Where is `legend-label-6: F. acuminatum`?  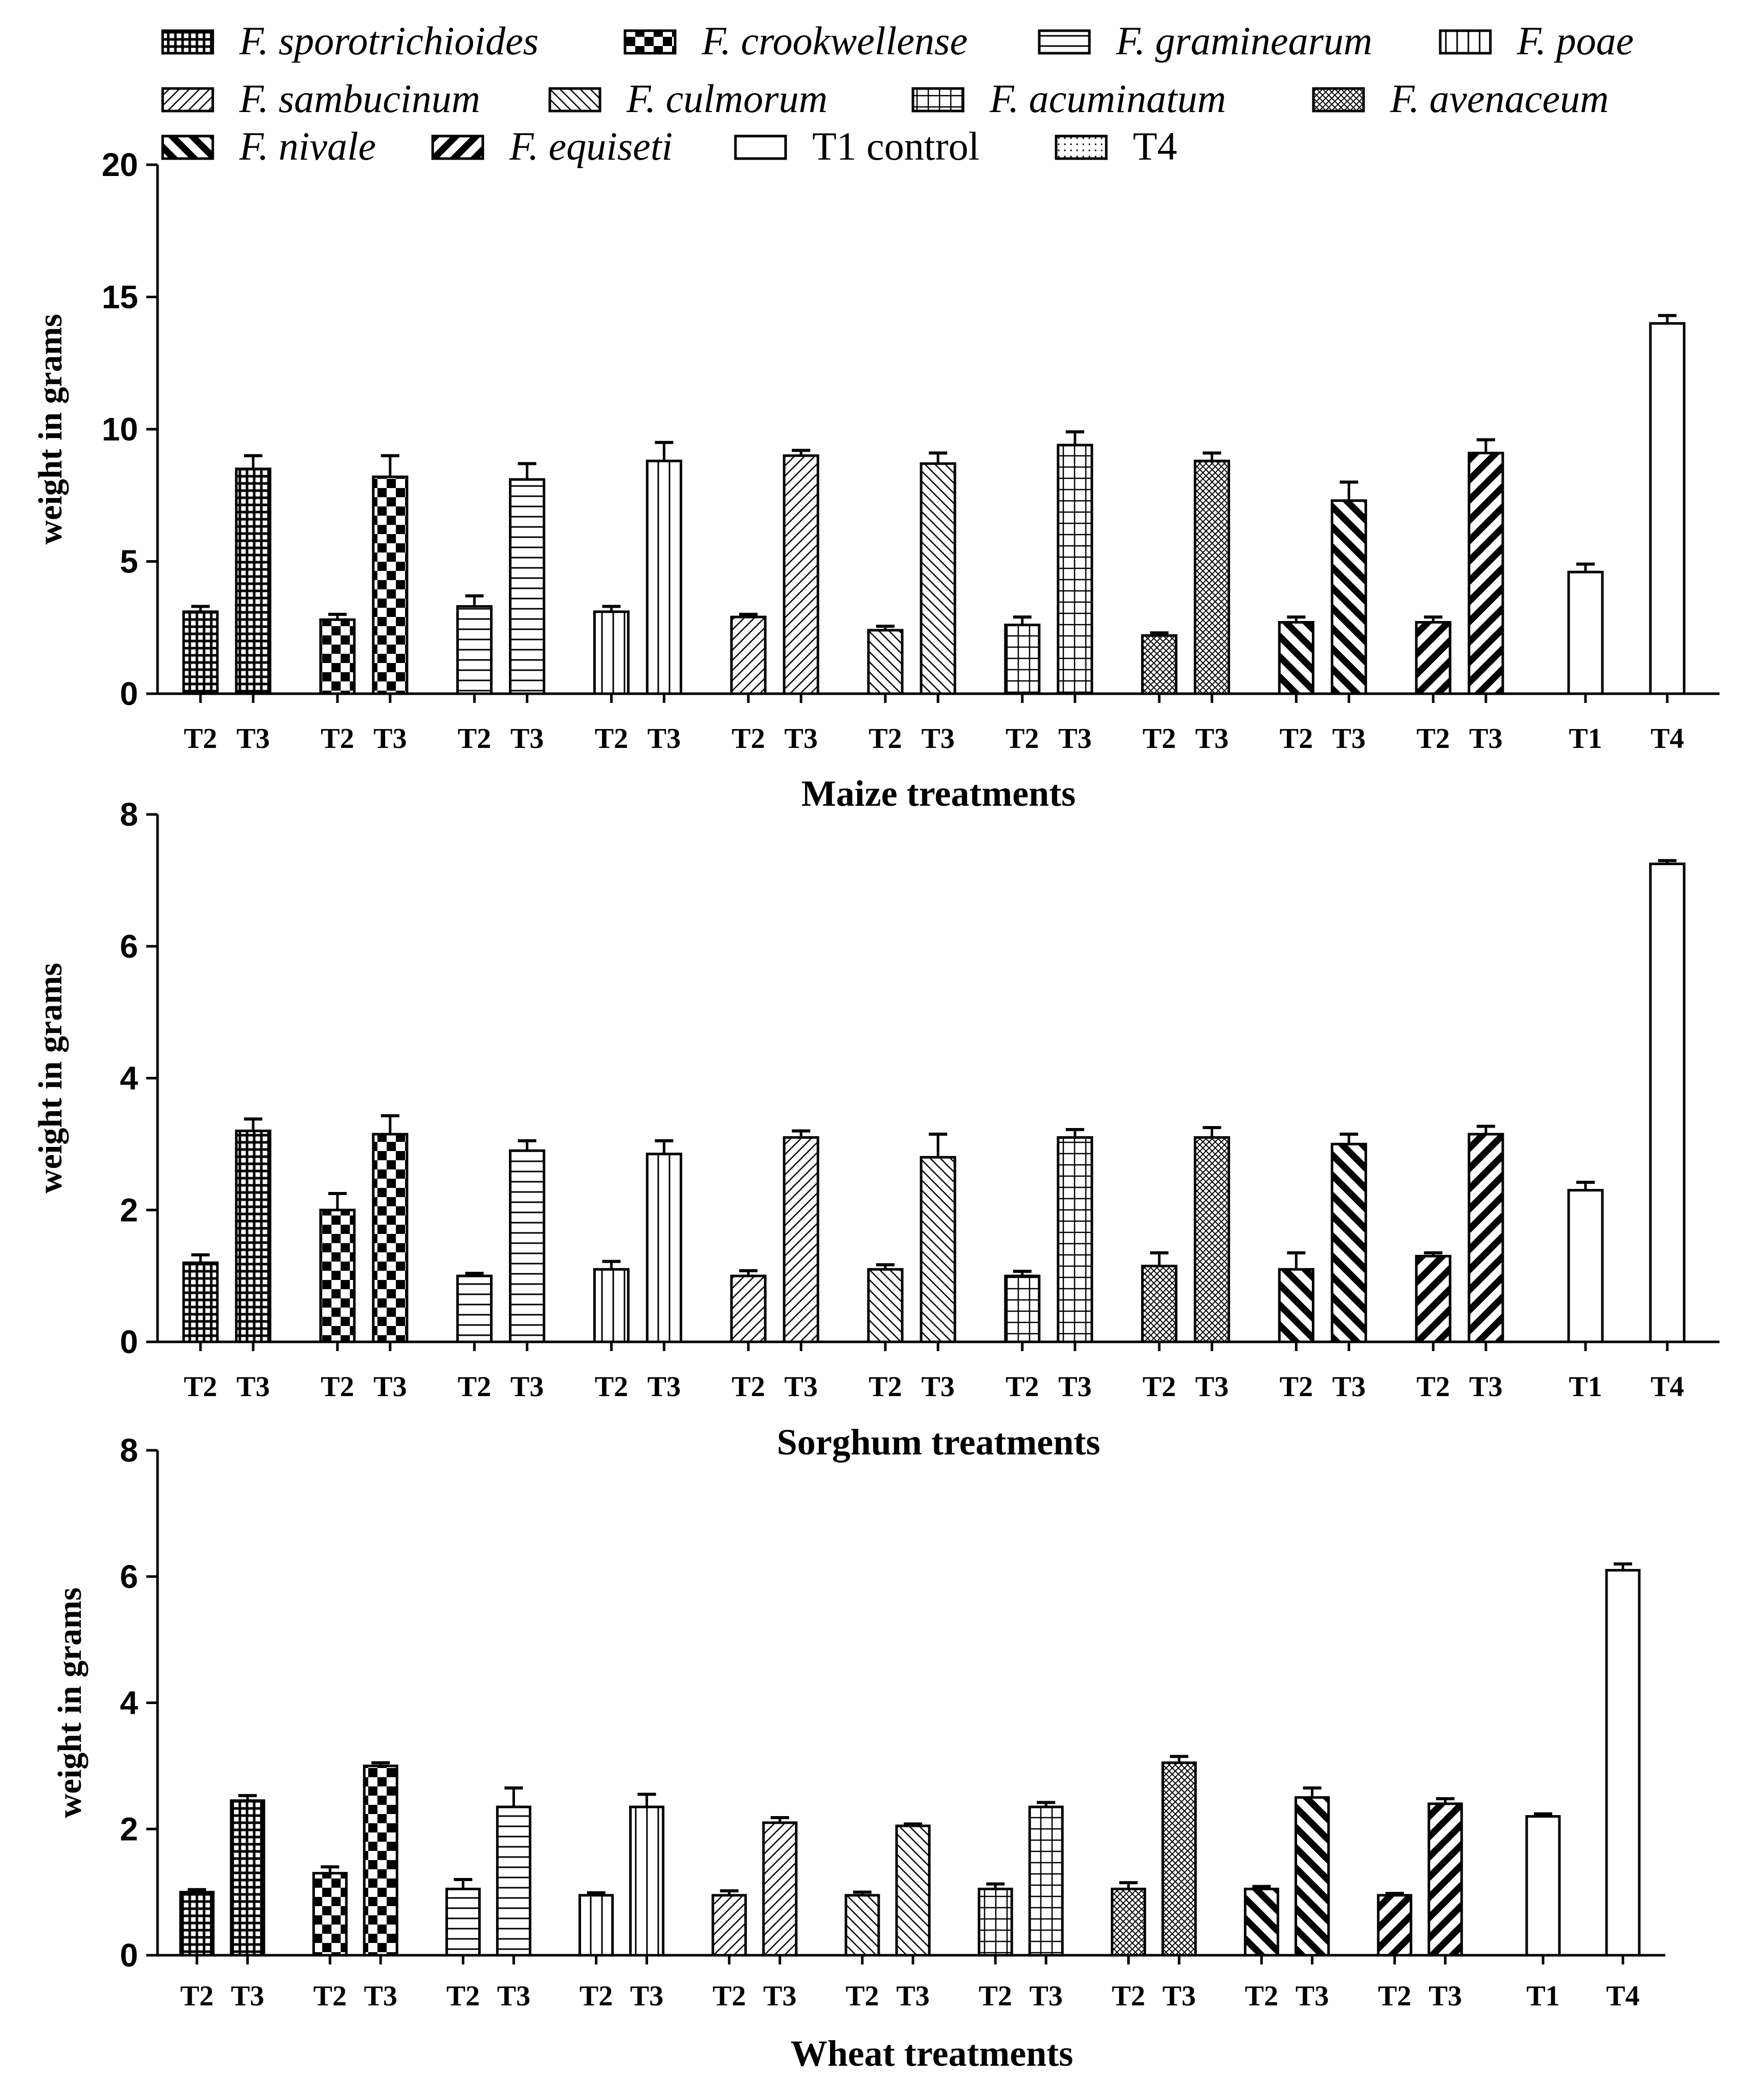
legend-label-6: F. acuminatum is located at coordinates (1107, 99).